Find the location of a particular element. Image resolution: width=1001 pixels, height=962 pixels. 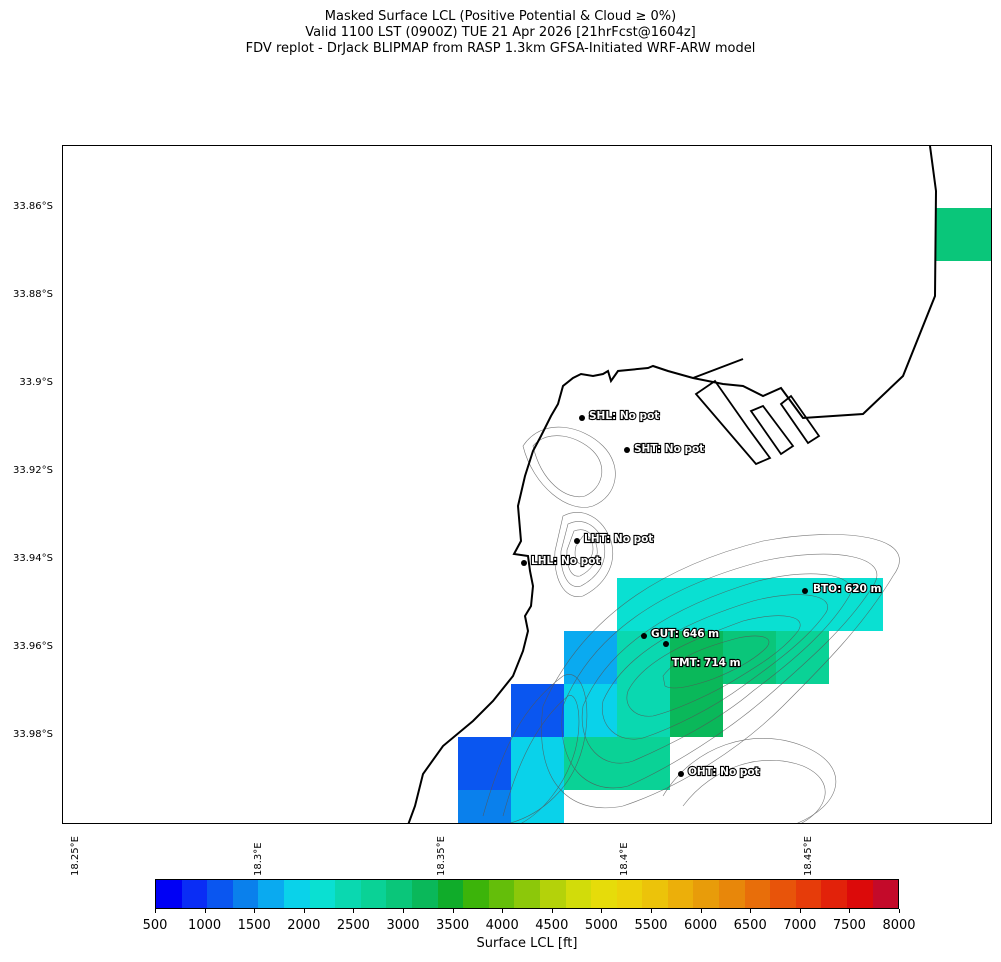

colorbar-tick-label: 5500 is located at coordinates (651, 925).